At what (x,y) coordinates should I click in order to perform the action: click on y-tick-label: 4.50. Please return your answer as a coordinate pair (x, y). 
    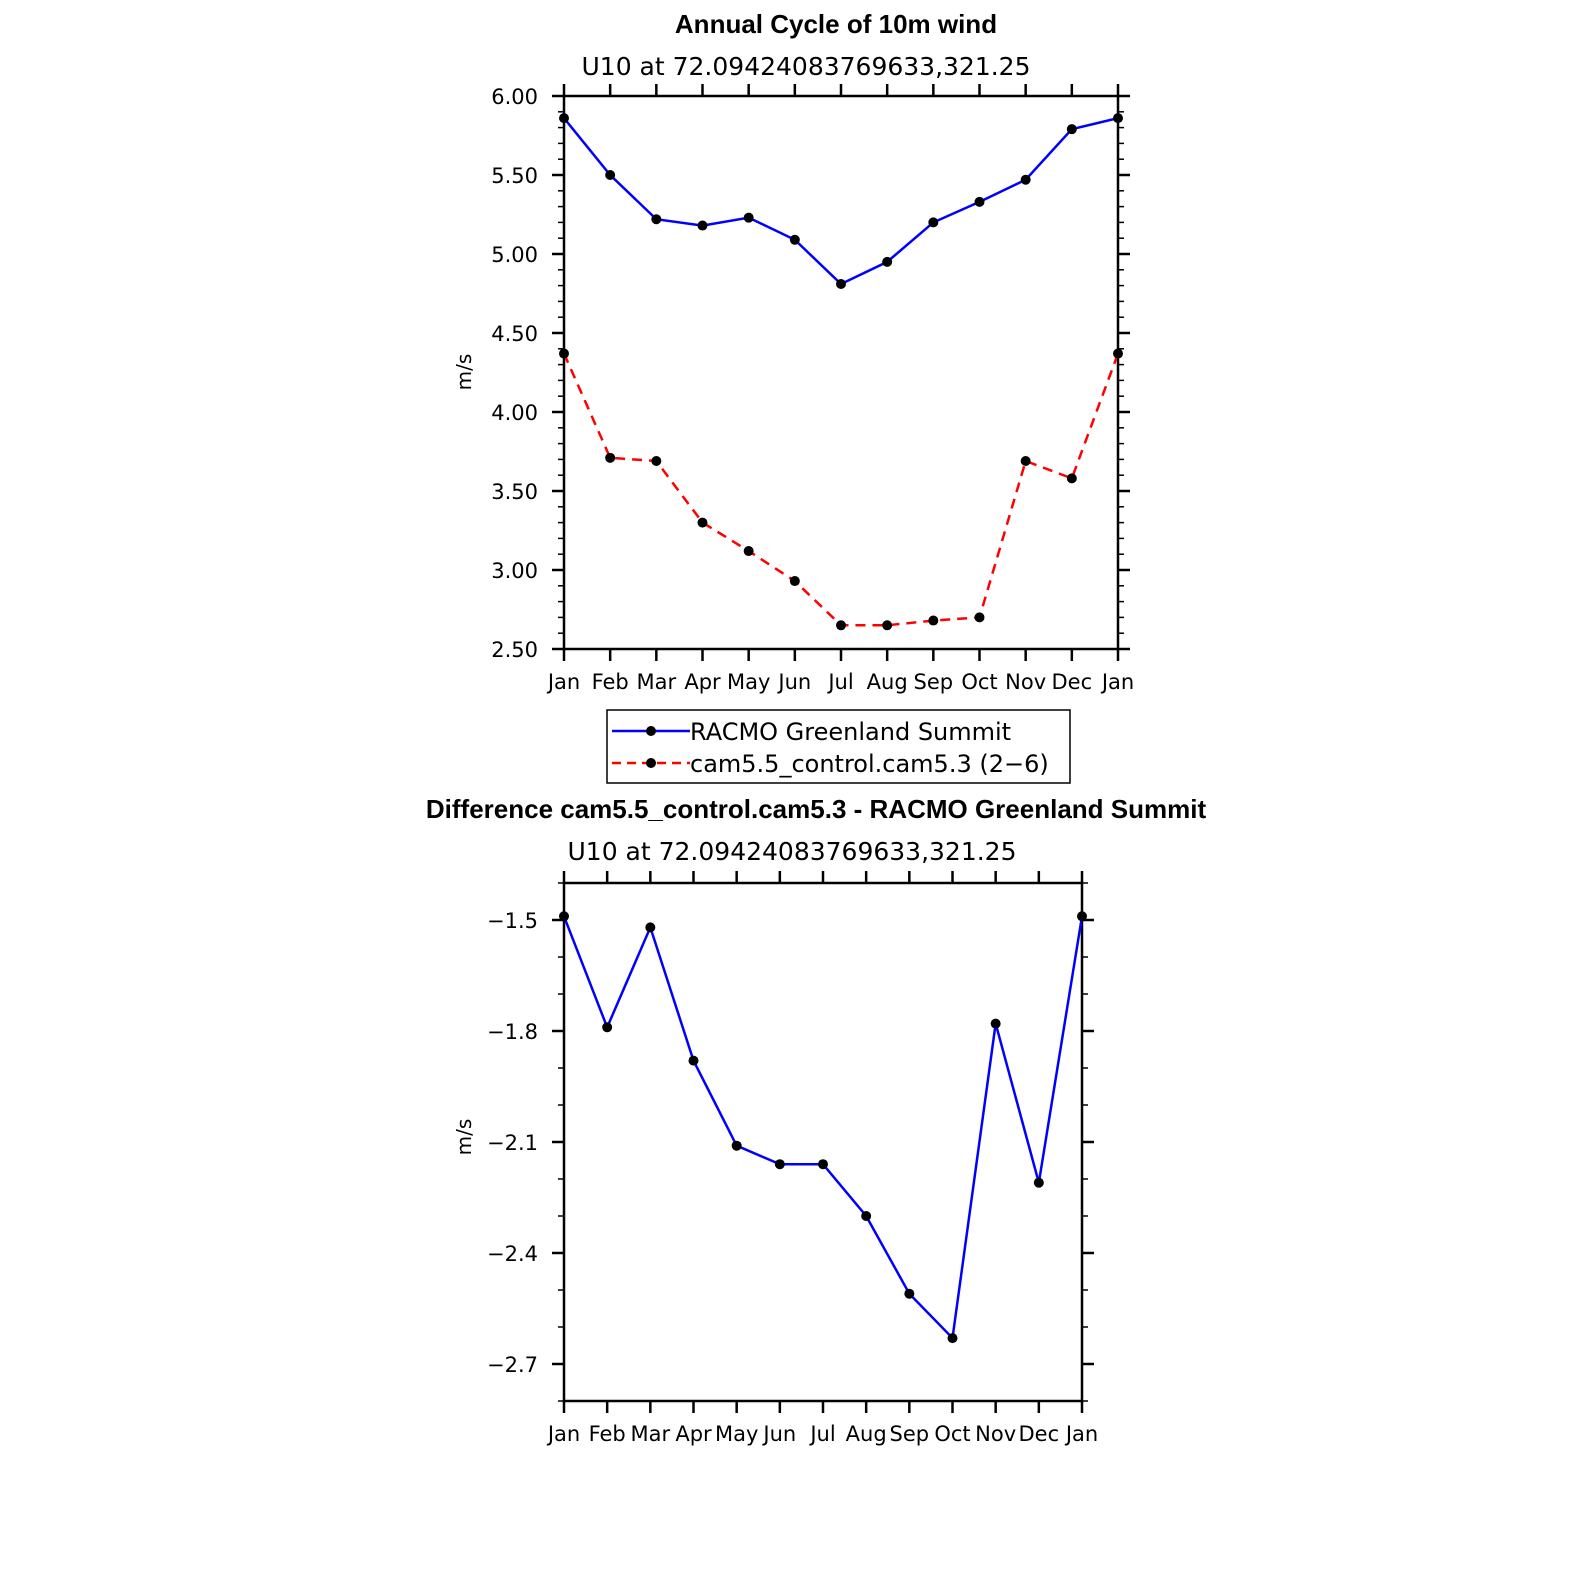
    Looking at the image, I should click on (514, 334).